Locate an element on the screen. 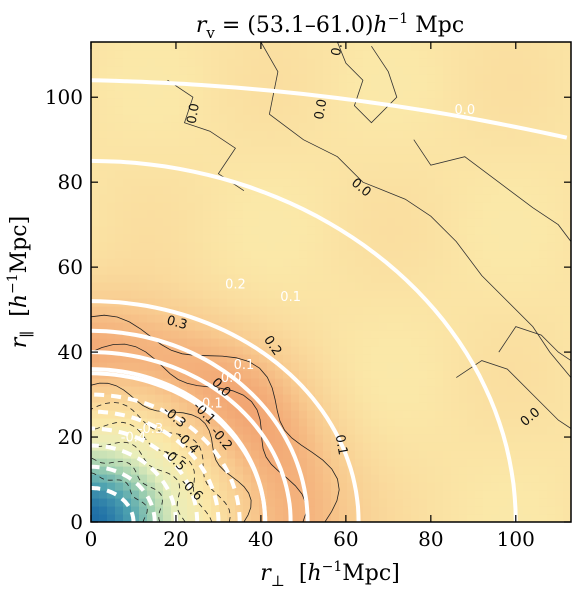  model-contour-line is located at coordinates (192, 436).